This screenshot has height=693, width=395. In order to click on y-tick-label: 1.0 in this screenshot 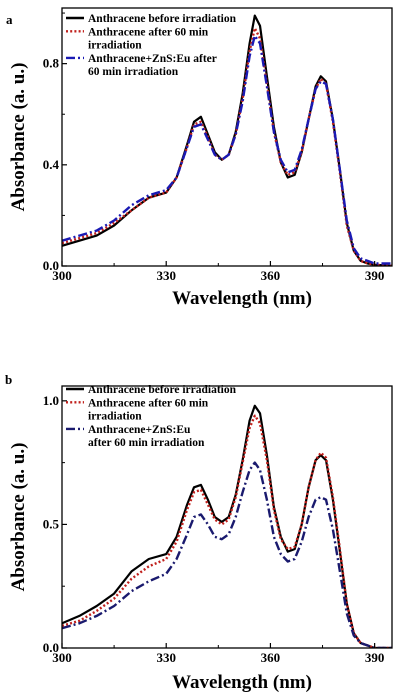, I will do `click(51, 400)`.